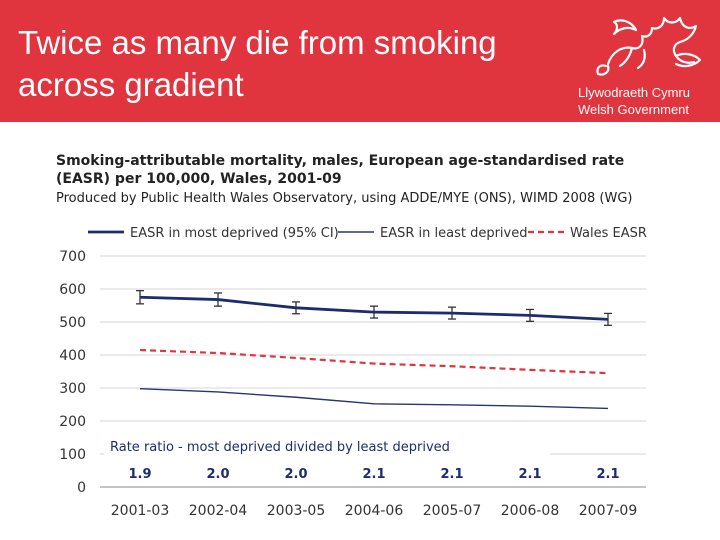  Describe the element at coordinates (218, 511) in the screenshot. I see `x-tick-label: 2002-04` at that location.